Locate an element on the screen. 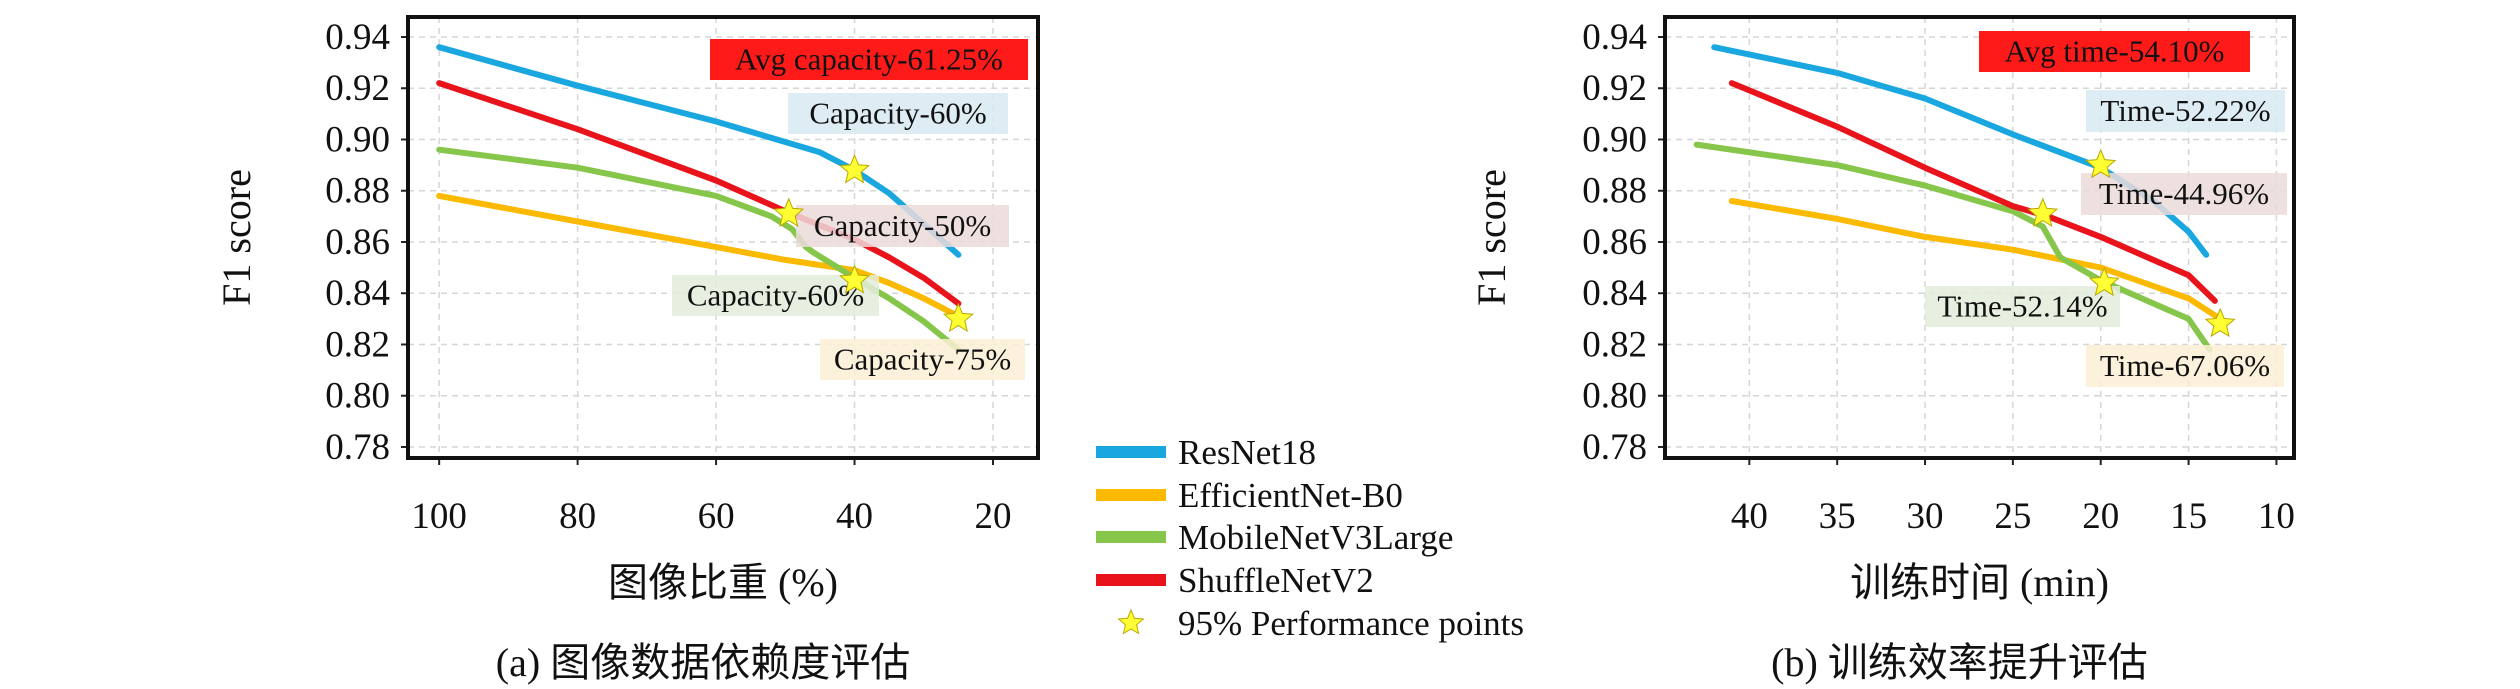 This screenshot has width=2520, height=689. annotation-label-avg: Avg capacity-61.25% is located at coordinates (869, 58).